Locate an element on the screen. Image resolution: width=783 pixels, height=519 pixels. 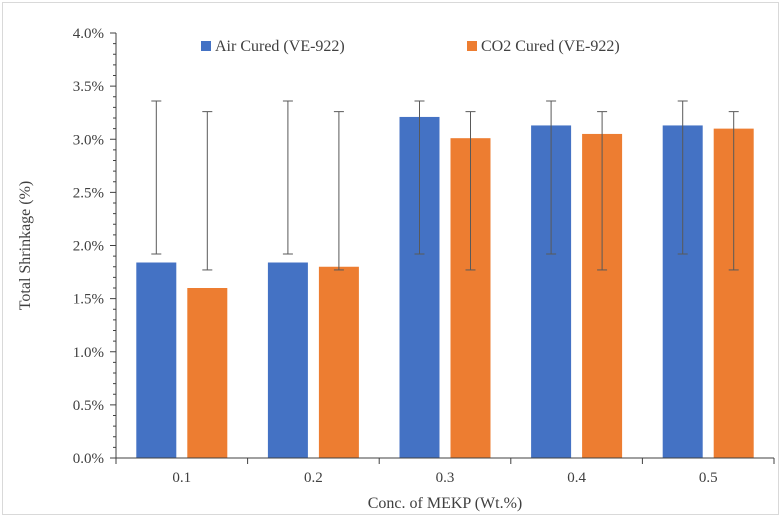
x-axis-tick-labels: 0.1 0.2 0.3 0.4 0.5 is located at coordinates (444, 478).